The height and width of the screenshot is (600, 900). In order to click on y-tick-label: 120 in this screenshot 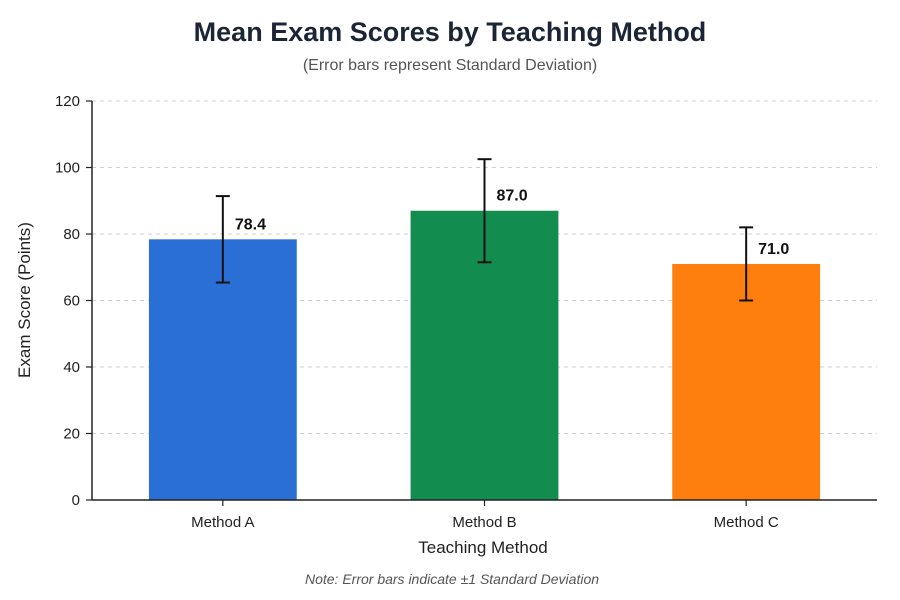, I will do `click(67, 101)`.